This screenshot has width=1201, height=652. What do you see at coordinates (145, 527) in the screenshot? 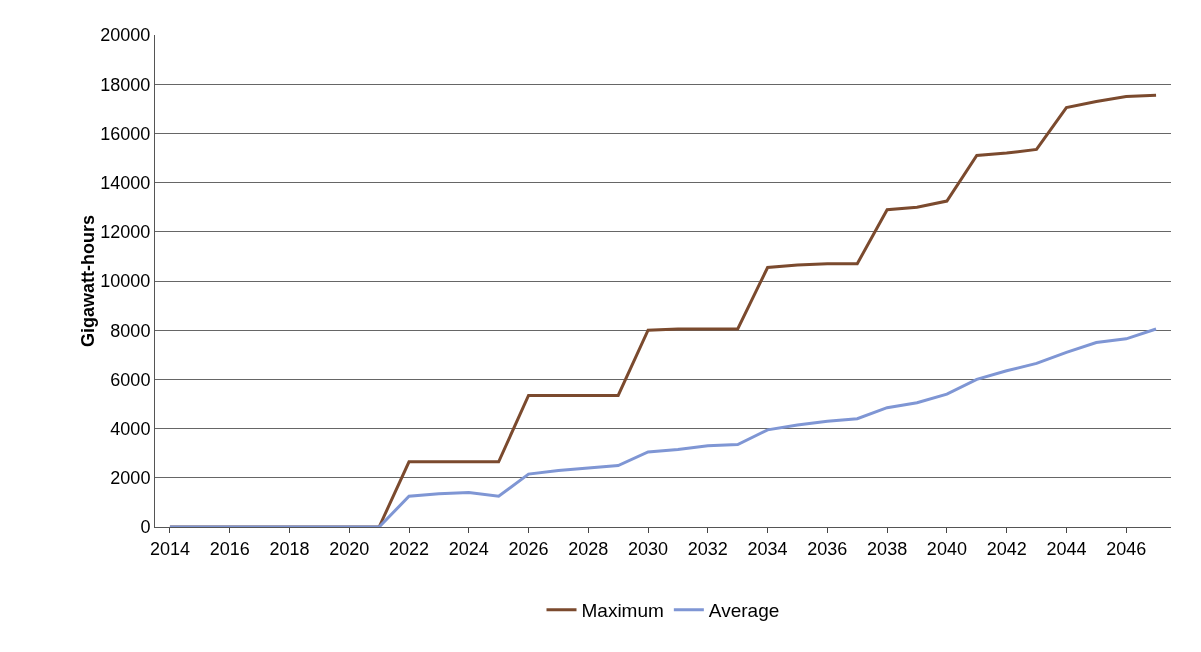
I see `y-tick-label: 0` at bounding box center [145, 527].